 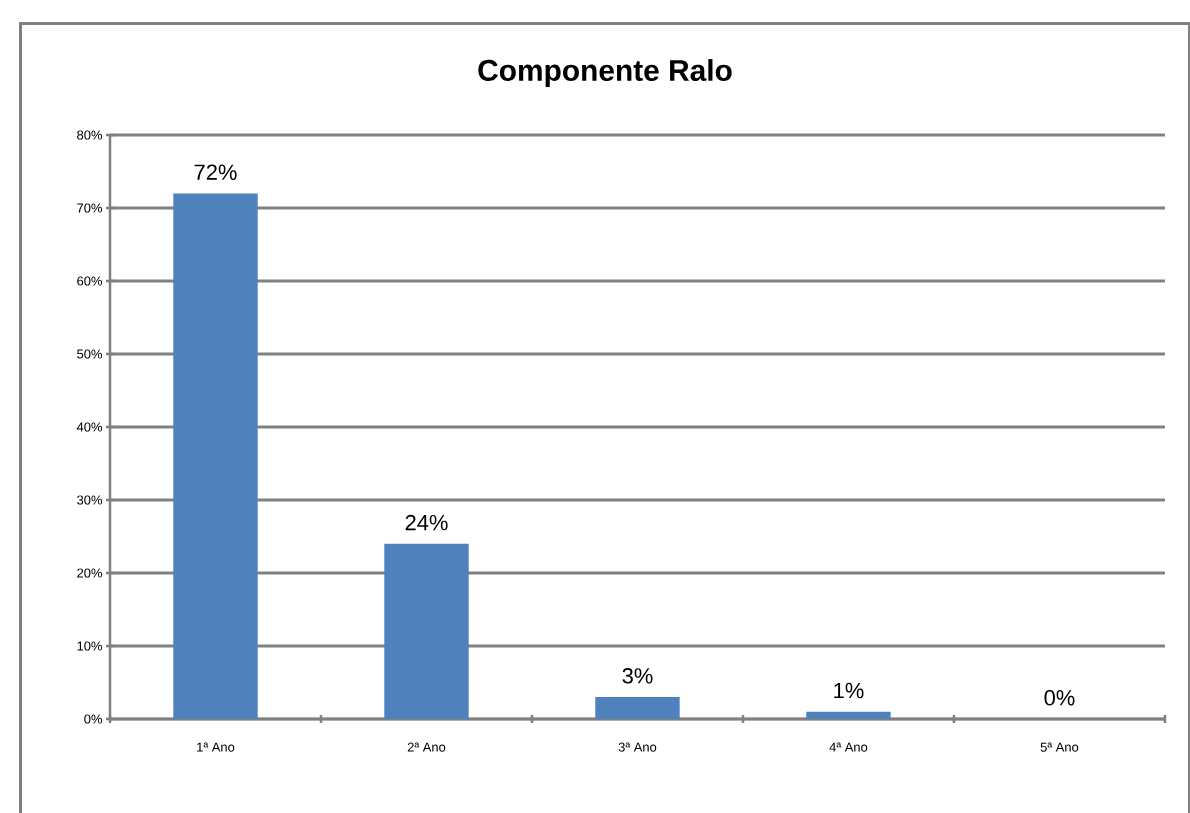 I want to click on x-tick-label: 4ª Ano, so click(x=848, y=747).